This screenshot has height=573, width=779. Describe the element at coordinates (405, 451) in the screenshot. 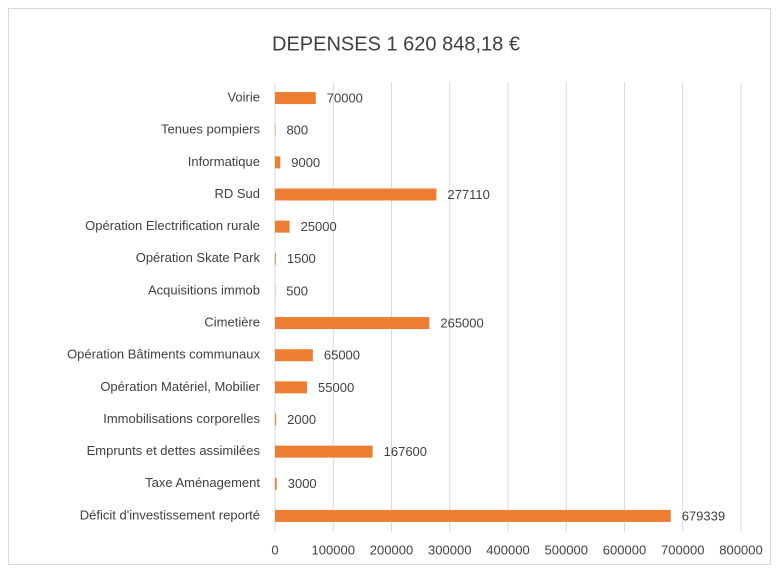

I see `data-label: 167600` at that location.